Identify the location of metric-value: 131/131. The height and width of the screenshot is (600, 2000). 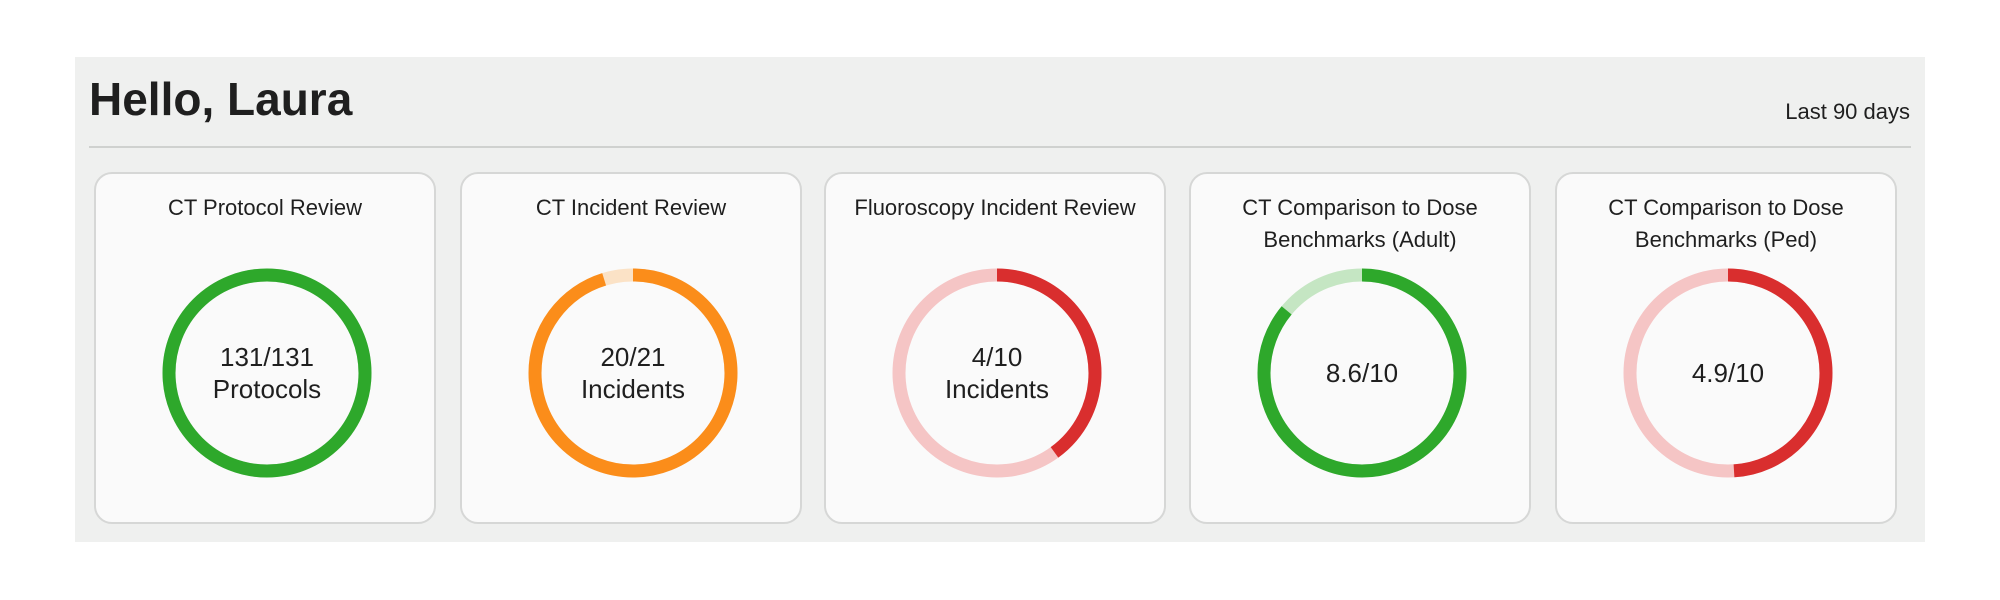
(267, 357).